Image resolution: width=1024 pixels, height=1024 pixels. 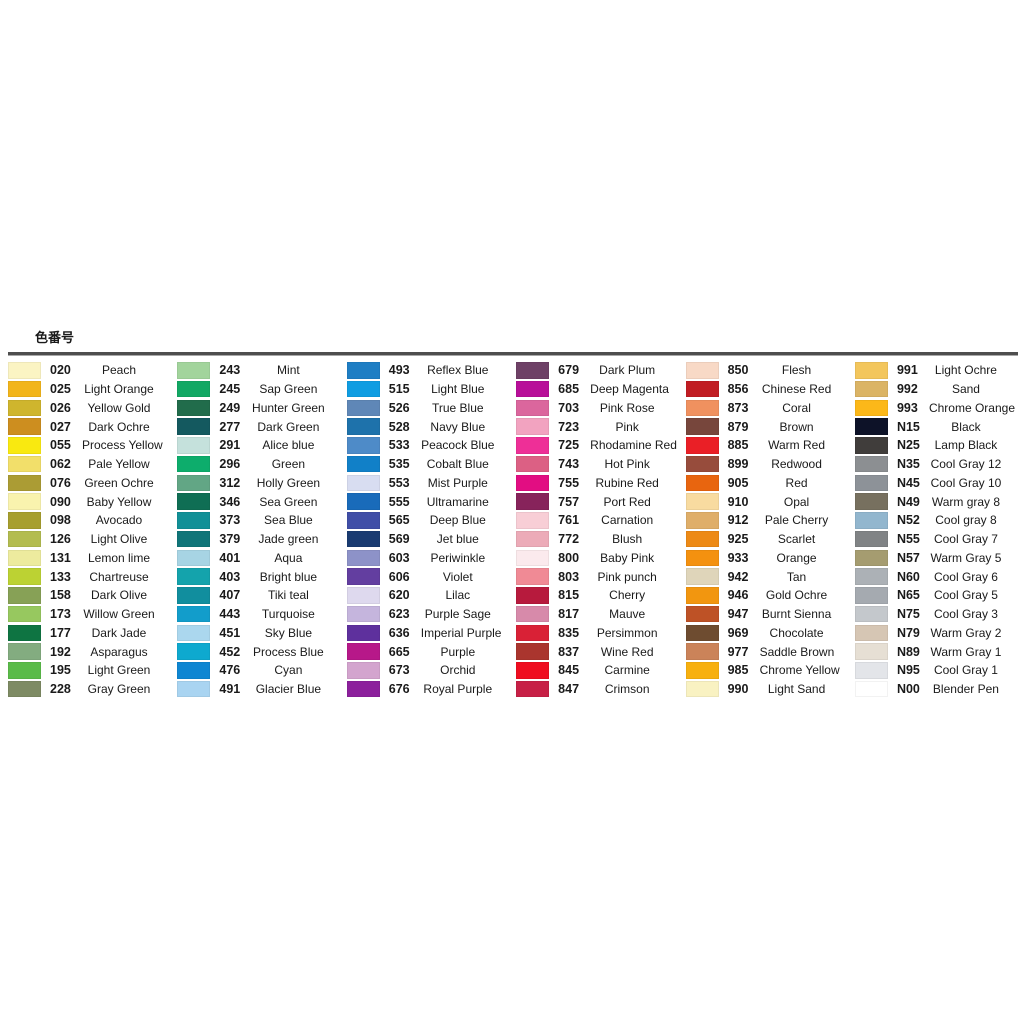 What do you see at coordinates (288, 539) in the screenshot?
I see `color-name: Jade green` at bounding box center [288, 539].